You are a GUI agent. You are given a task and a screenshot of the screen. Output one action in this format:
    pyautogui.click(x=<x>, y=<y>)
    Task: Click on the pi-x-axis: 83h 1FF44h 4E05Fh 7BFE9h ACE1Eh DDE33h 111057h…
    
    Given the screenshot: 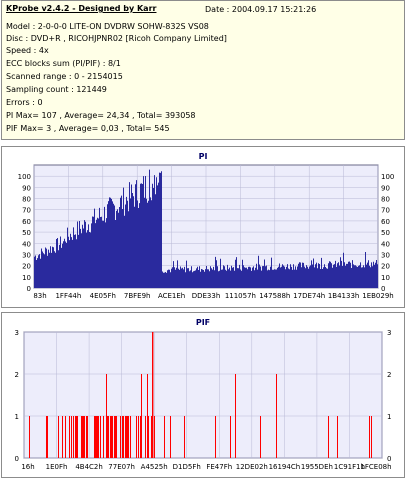 What is the action you would take?
    pyautogui.click(x=213, y=296)
    